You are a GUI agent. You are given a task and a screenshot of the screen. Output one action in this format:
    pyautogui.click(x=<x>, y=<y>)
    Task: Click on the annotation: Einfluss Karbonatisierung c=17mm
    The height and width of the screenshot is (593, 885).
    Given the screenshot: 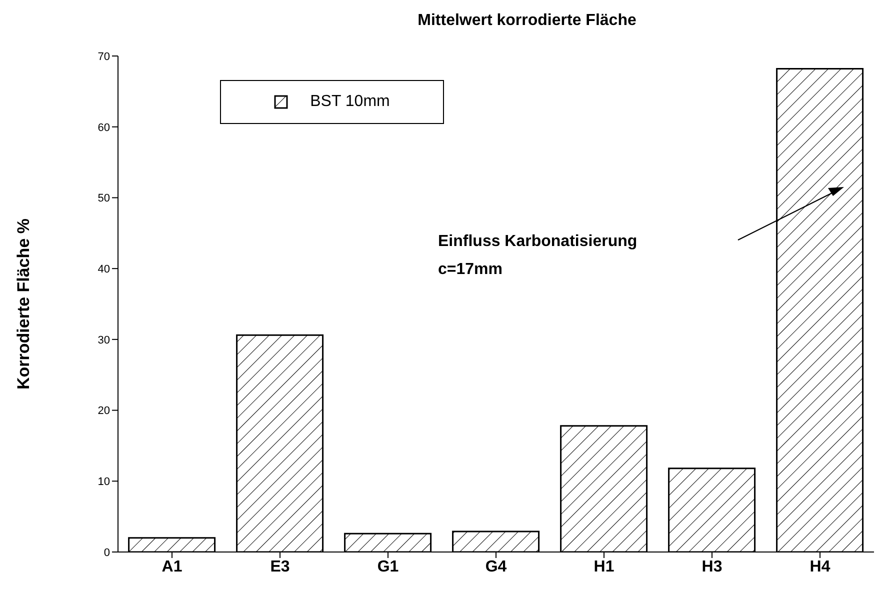 What is the action you would take?
    pyautogui.click(x=538, y=256)
    